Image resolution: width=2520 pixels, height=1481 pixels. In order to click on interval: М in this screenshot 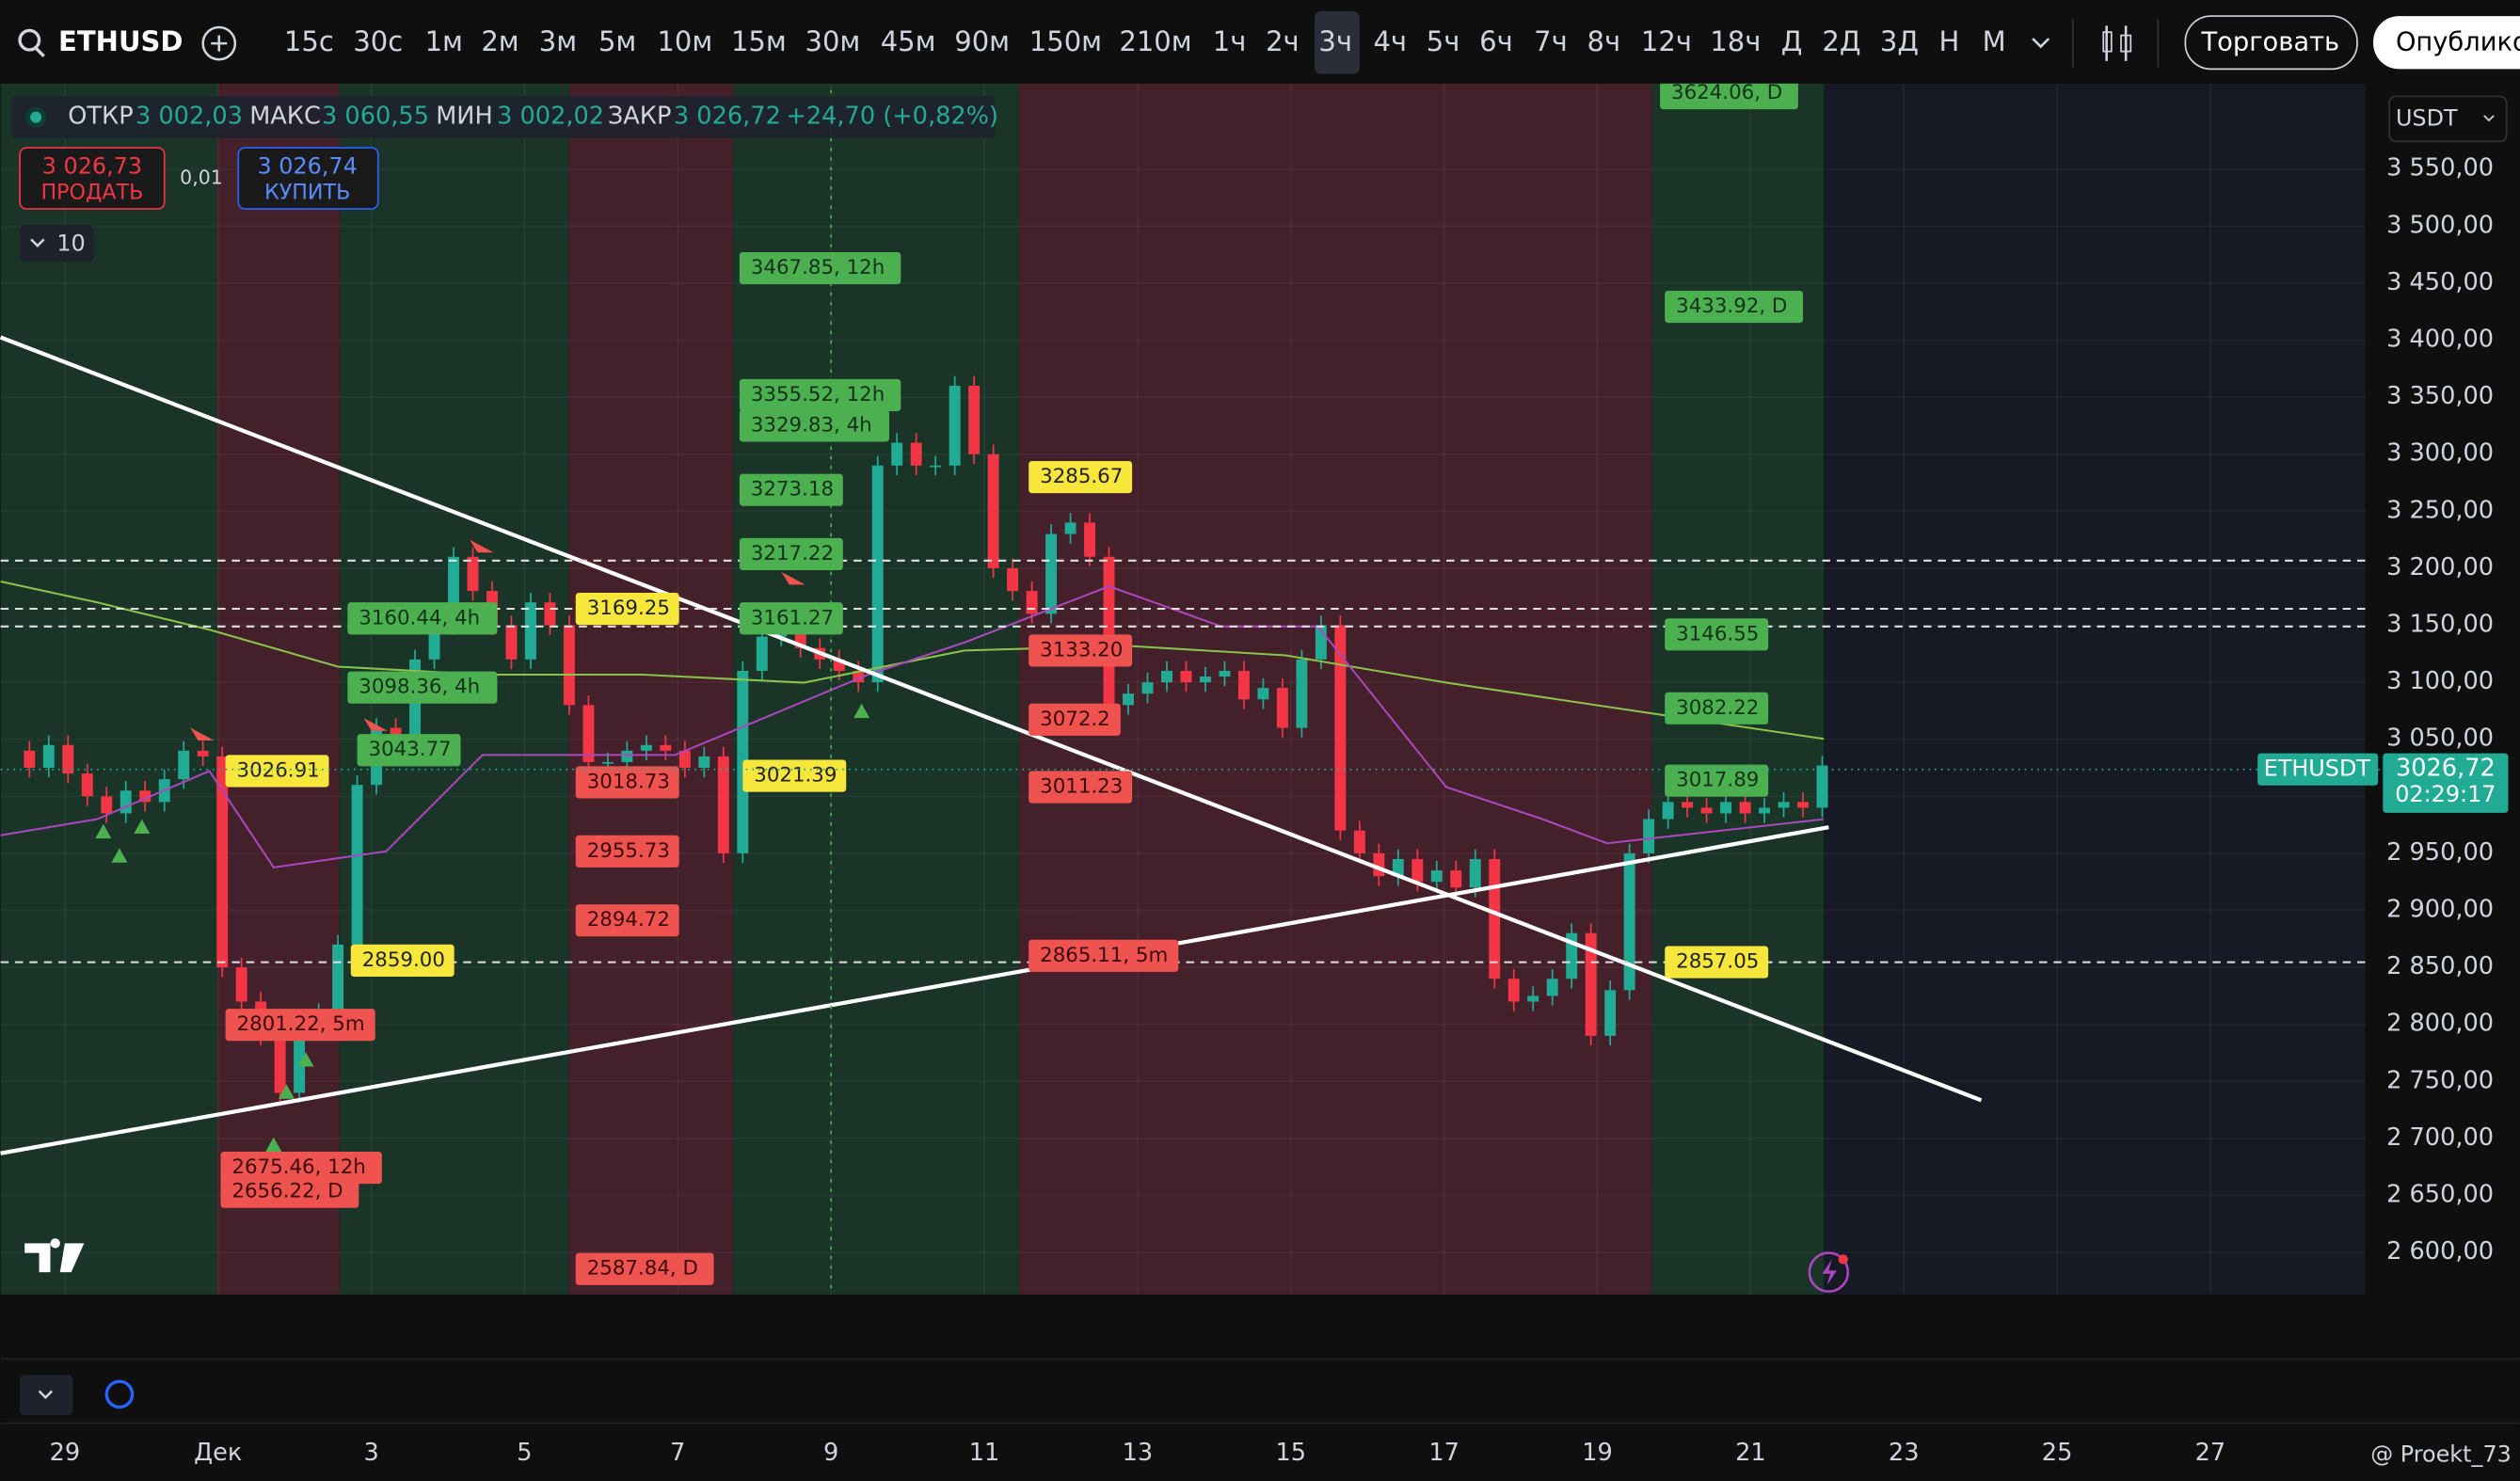, I will do `click(1995, 41)`.